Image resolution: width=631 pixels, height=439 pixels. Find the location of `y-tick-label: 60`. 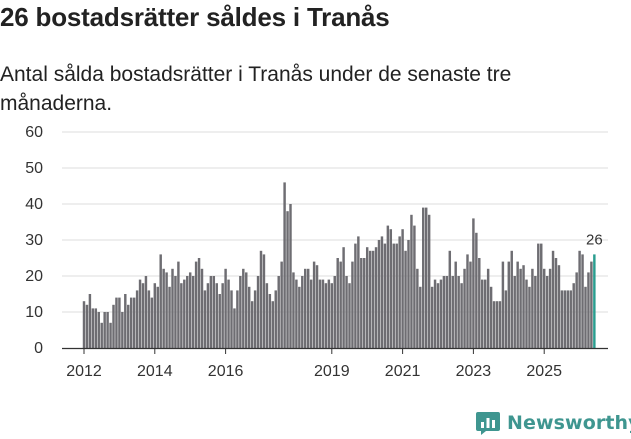

y-tick-label: 60 is located at coordinates (34, 132).